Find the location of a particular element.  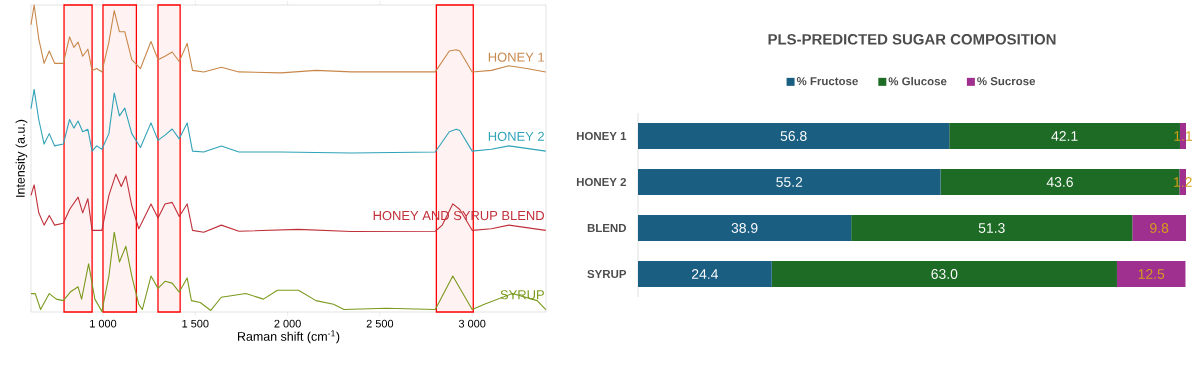

data-label: 55.2 is located at coordinates (789, 182).